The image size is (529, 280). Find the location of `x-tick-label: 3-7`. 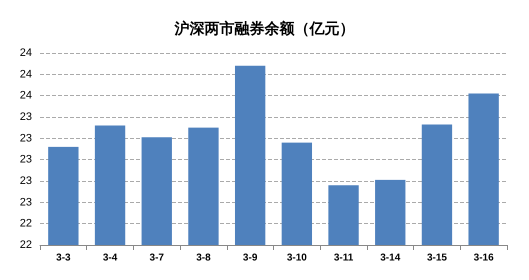

x-tick-label: 3-7 is located at coordinates (157, 258).